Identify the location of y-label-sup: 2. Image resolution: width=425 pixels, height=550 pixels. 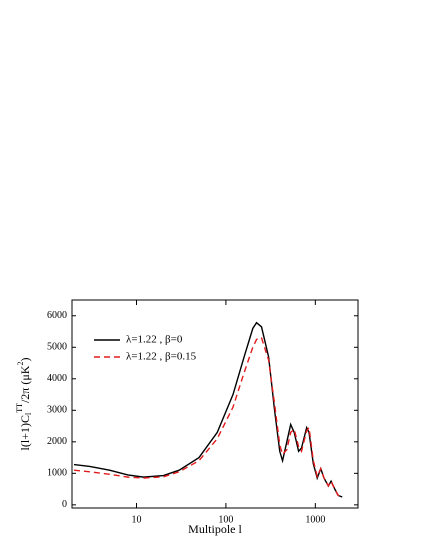
(20, 364).